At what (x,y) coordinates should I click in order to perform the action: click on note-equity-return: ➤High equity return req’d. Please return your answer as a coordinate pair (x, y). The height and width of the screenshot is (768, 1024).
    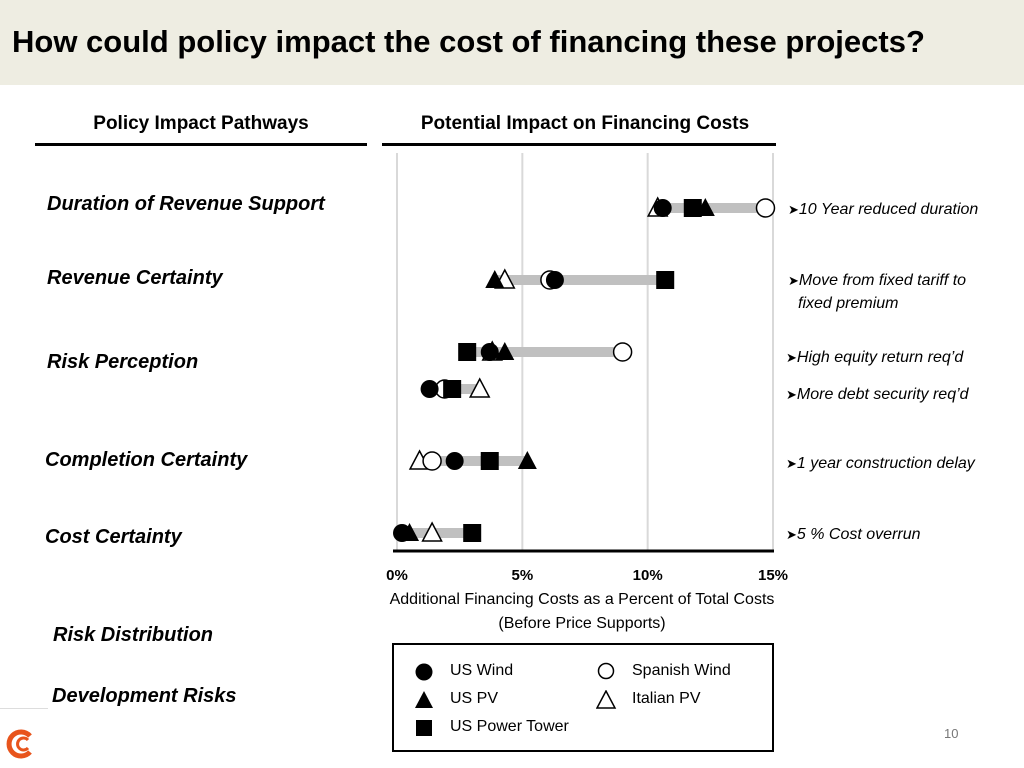
    Looking at the image, I should click on (875, 357).